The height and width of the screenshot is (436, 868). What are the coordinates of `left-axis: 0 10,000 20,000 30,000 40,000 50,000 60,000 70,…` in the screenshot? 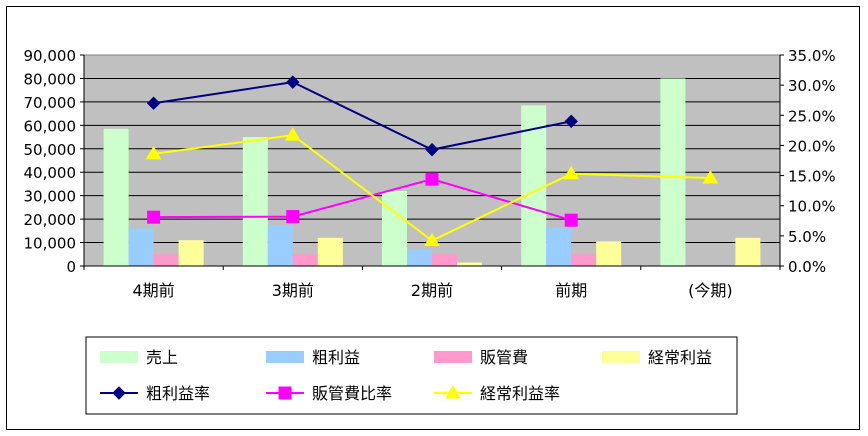 It's located at (54, 161).